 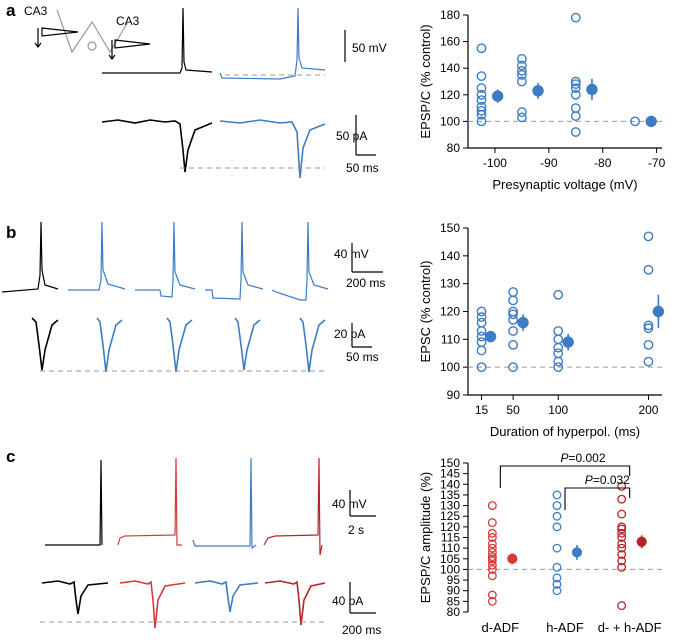 What do you see at coordinates (648, 410) in the screenshot?
I see `x-tick-label: 200` at bounding box center [648, 410].